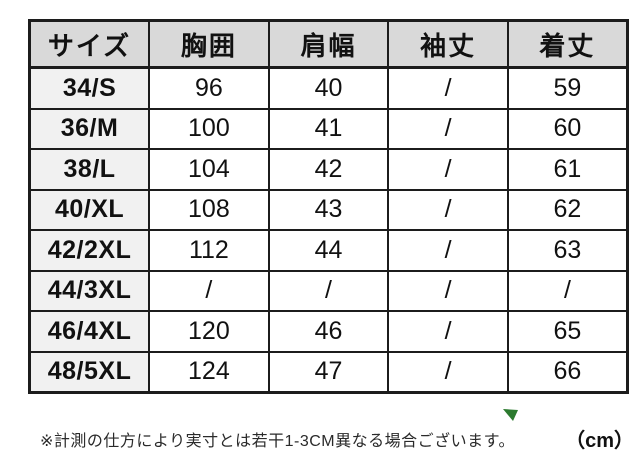  Describe the element at coordinates (277, 441) in the screenshot. I see `measurement-footnote: ※計測の仕方により実寸とは若干1-3CM異なる場合ございます。` at that location.